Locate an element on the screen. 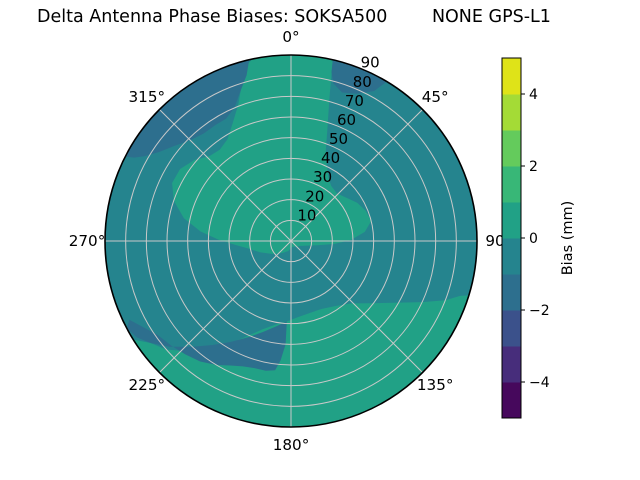 This screenshot has height=480, width=640. colorbar is located at coordinates (511, 238).